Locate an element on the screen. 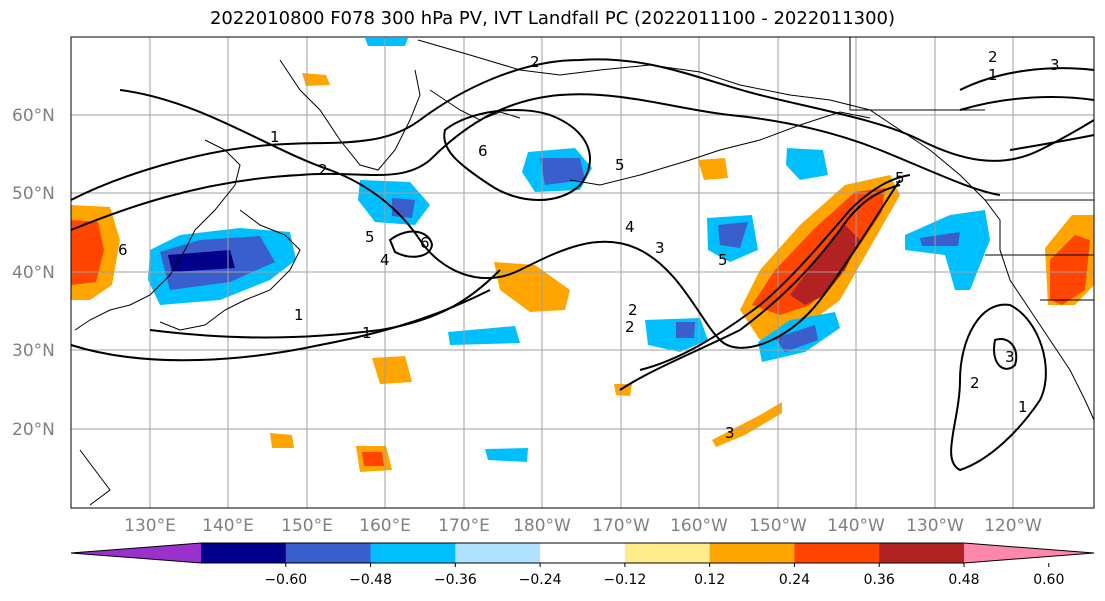  colorbar-tick-label: 0.36 is located at coordinates (879, 580).